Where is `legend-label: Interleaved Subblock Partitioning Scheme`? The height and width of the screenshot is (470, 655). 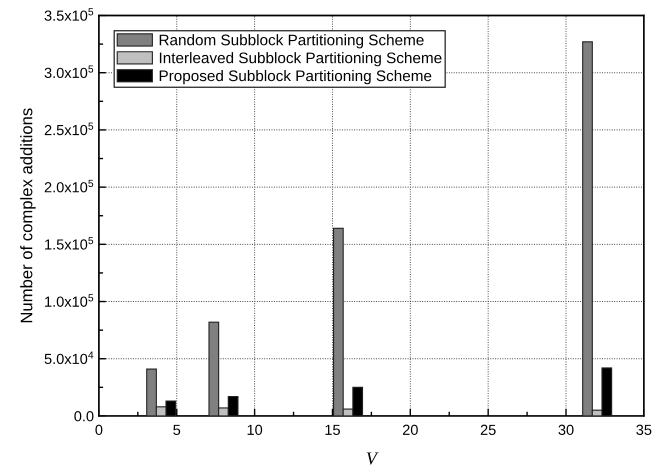 legend-label: Interleaved Subblock Partitioning Scheme is located at coordinates (301, 59).